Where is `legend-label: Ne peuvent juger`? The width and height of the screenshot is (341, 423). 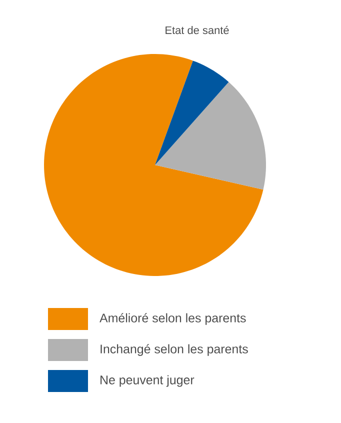 legend-label: Ne peuvent juger is located at coordinates (147, 381).